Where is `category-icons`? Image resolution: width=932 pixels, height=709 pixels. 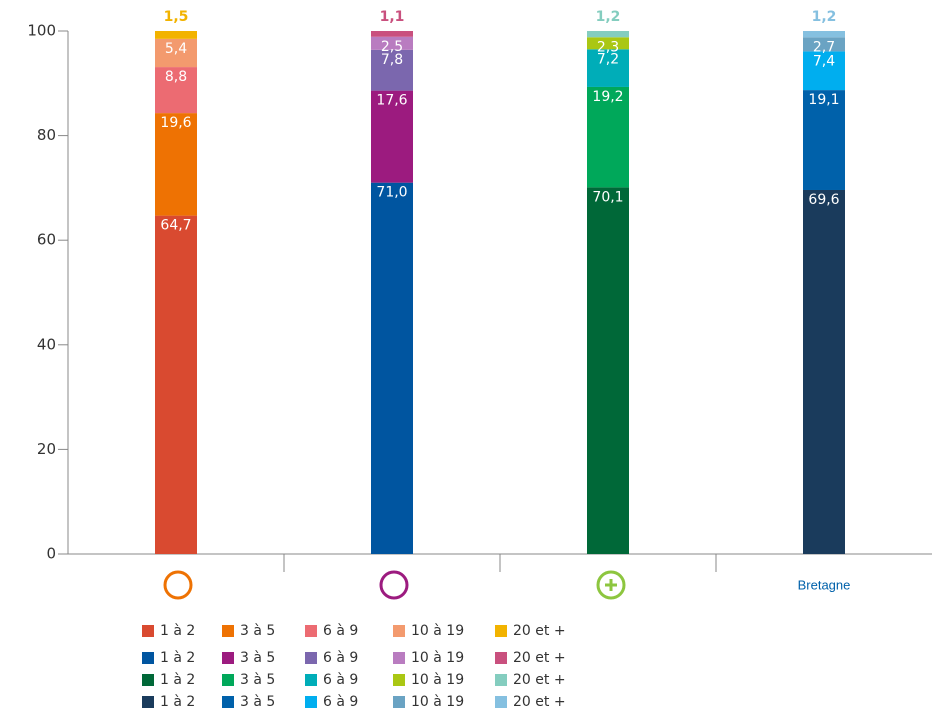 category-icons is located at coordinates (394, 585).